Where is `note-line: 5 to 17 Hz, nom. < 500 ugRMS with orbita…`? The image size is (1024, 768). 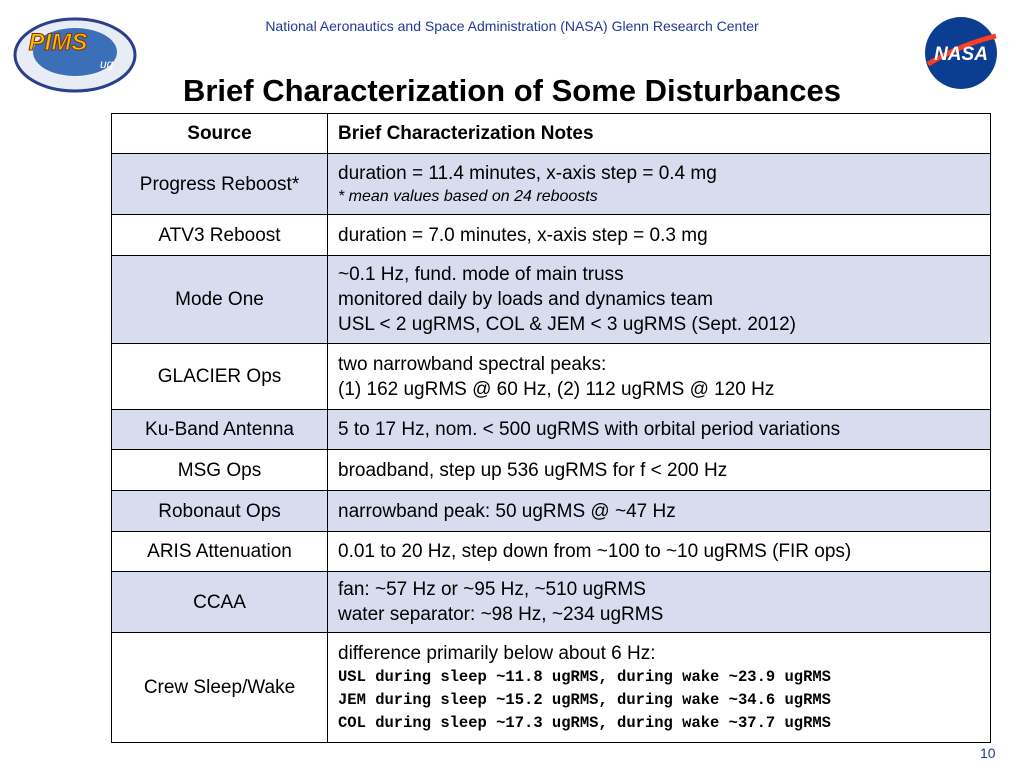 note-line: 5 to 17 Hz, nom. < 500 ugRMS with orbita… is located at coordinates (589, 429).